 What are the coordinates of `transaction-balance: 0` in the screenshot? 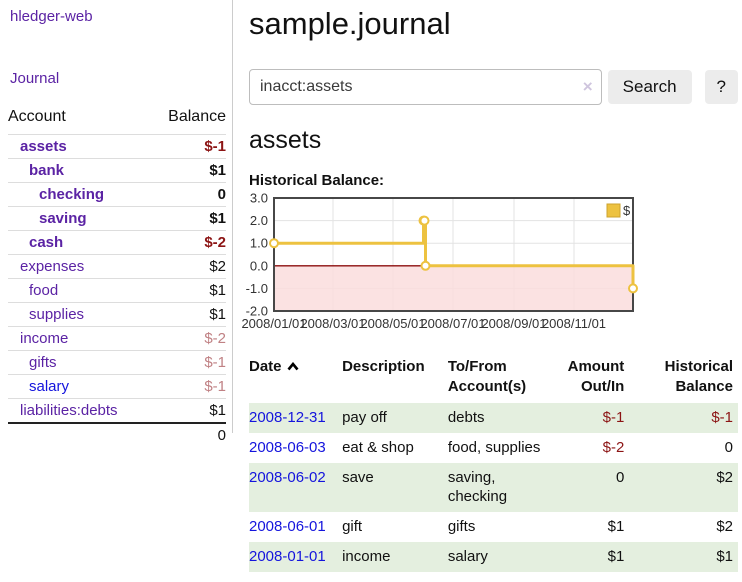 It's located at (728, 447).